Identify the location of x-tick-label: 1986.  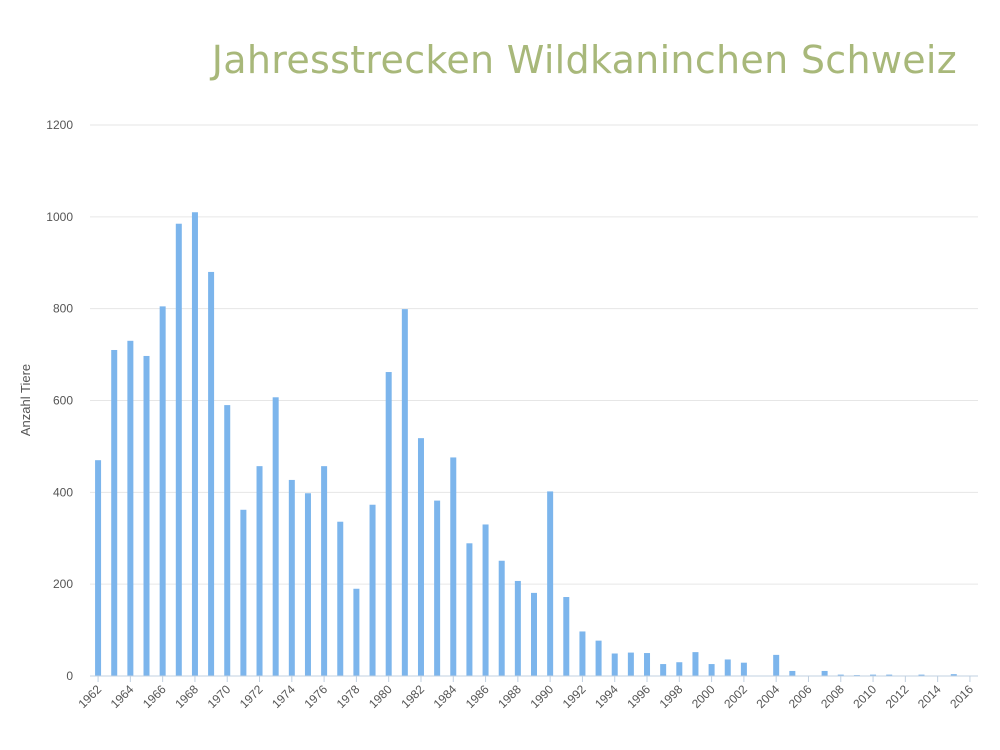
(477, 696).